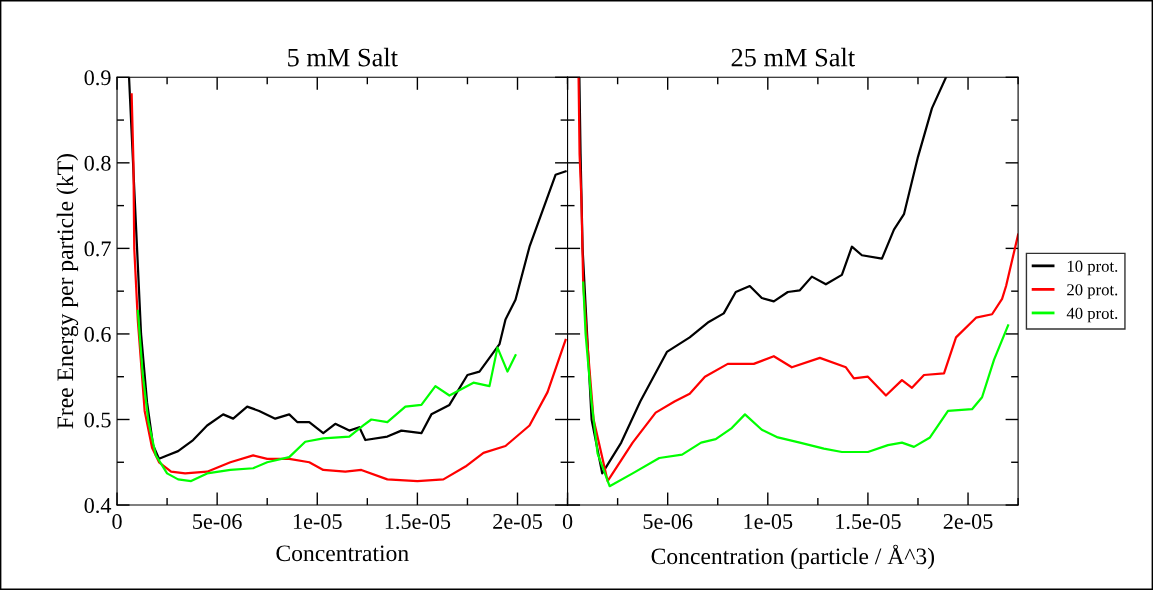 The height and width of the screenshot is (590, 1153). Describe the element at coordinates (793, 557) in the screenshot. I see `x-axis-title: Concentration (particle / Å^3)` at that location.